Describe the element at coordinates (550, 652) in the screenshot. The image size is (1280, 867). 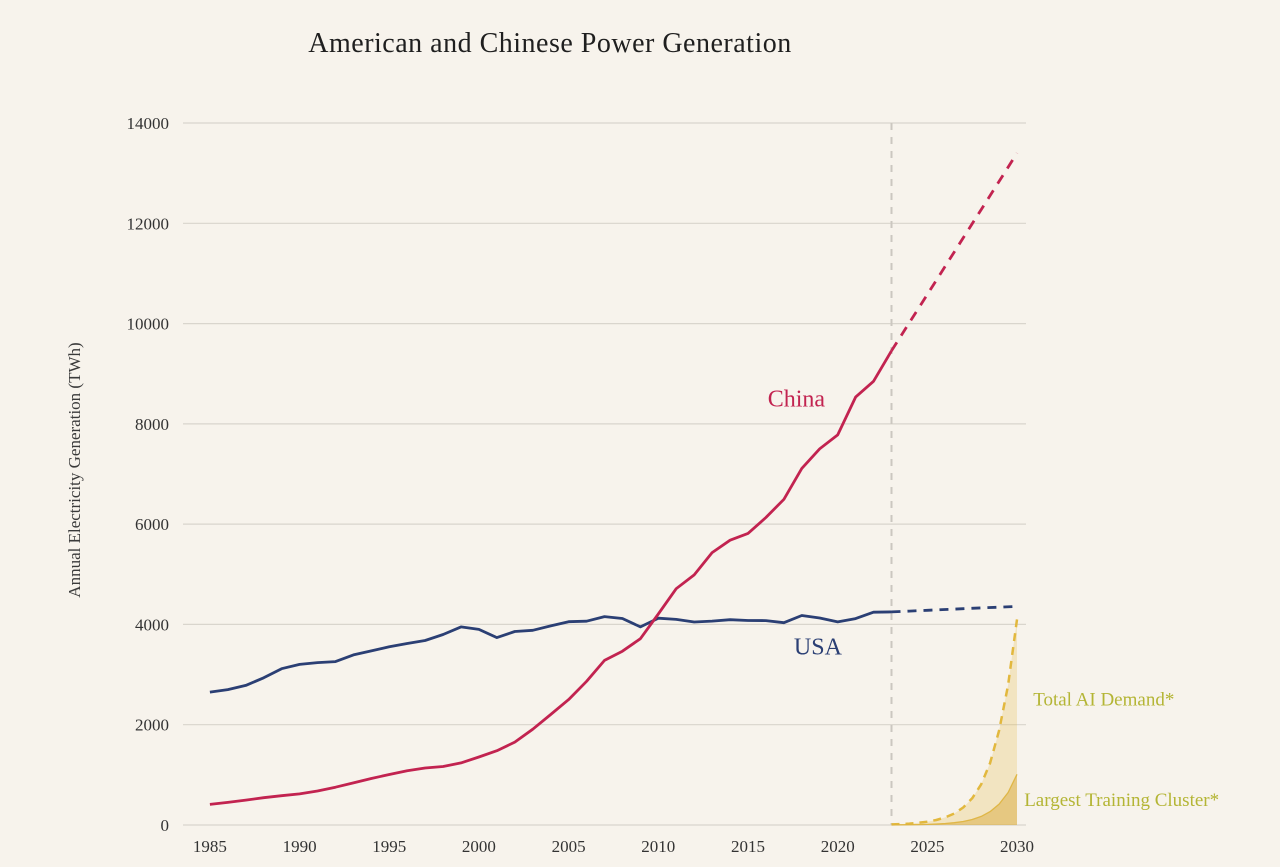
I see `usa-line` at that location.